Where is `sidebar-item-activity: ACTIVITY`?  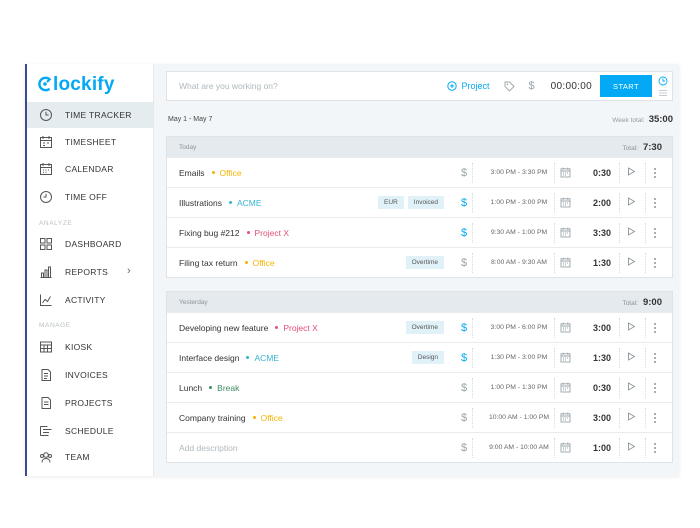
sidebar-item-activity: ACTIVITY is located at coordinates (90, 300).